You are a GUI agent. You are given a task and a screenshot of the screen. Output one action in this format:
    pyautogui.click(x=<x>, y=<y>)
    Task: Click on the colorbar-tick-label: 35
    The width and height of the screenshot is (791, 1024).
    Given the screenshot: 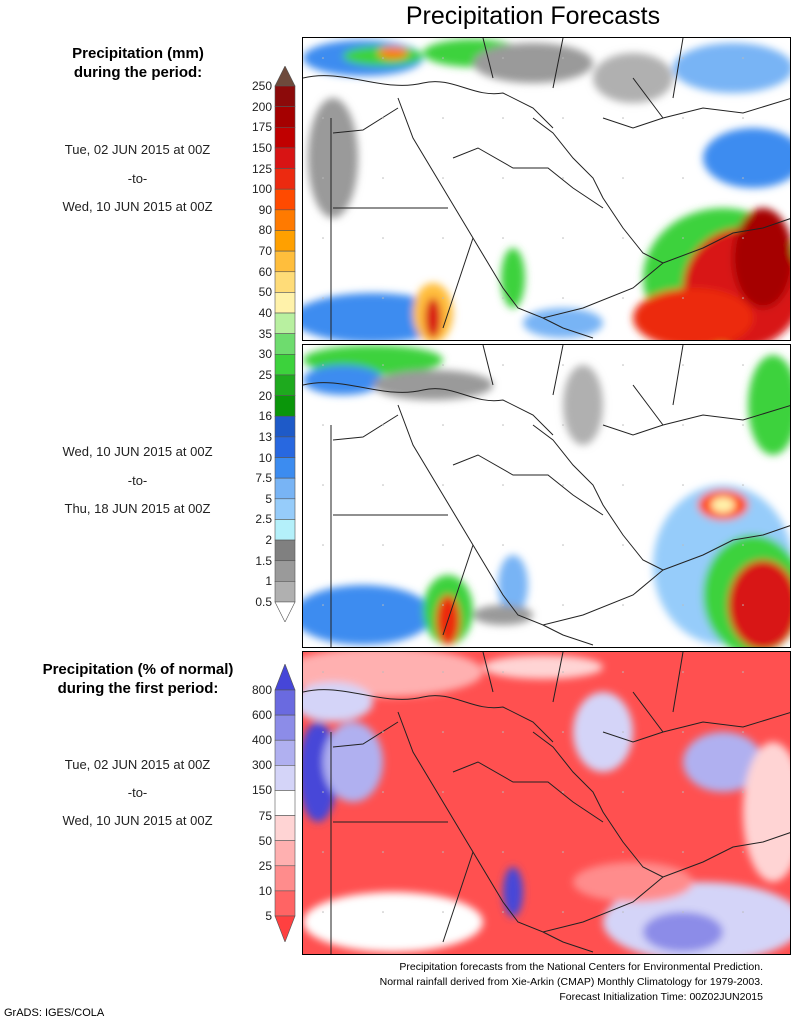 What is the action you would take?
    pyautogui.click(x=265, y=333)
    